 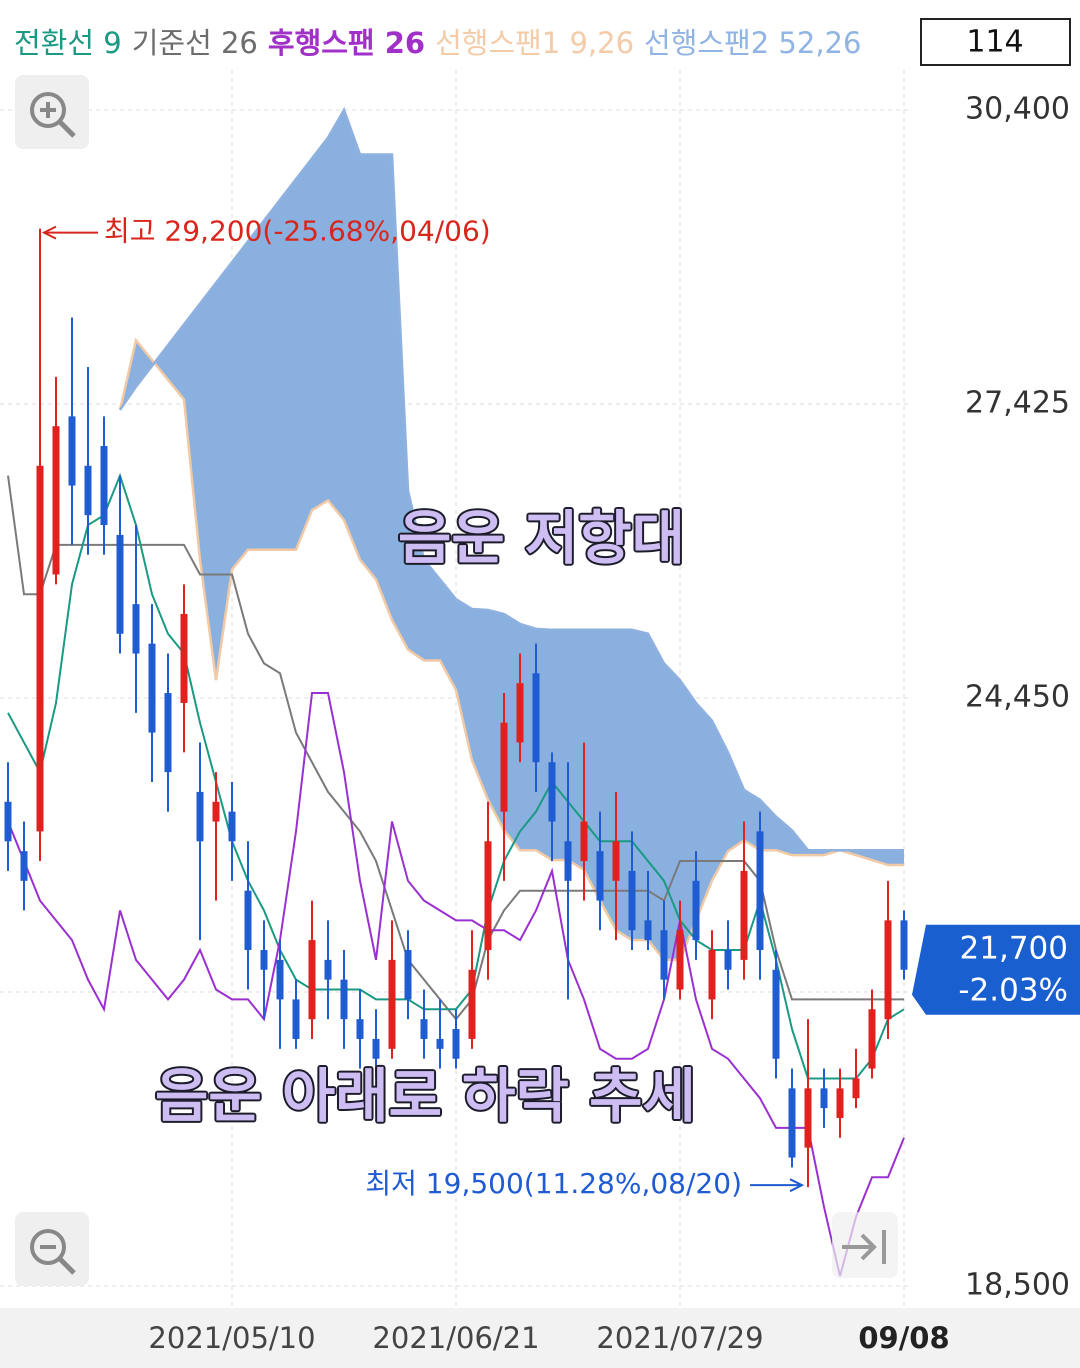 I want to click on legend-entry: 후행스팬 26, so click(x=346, y=43).